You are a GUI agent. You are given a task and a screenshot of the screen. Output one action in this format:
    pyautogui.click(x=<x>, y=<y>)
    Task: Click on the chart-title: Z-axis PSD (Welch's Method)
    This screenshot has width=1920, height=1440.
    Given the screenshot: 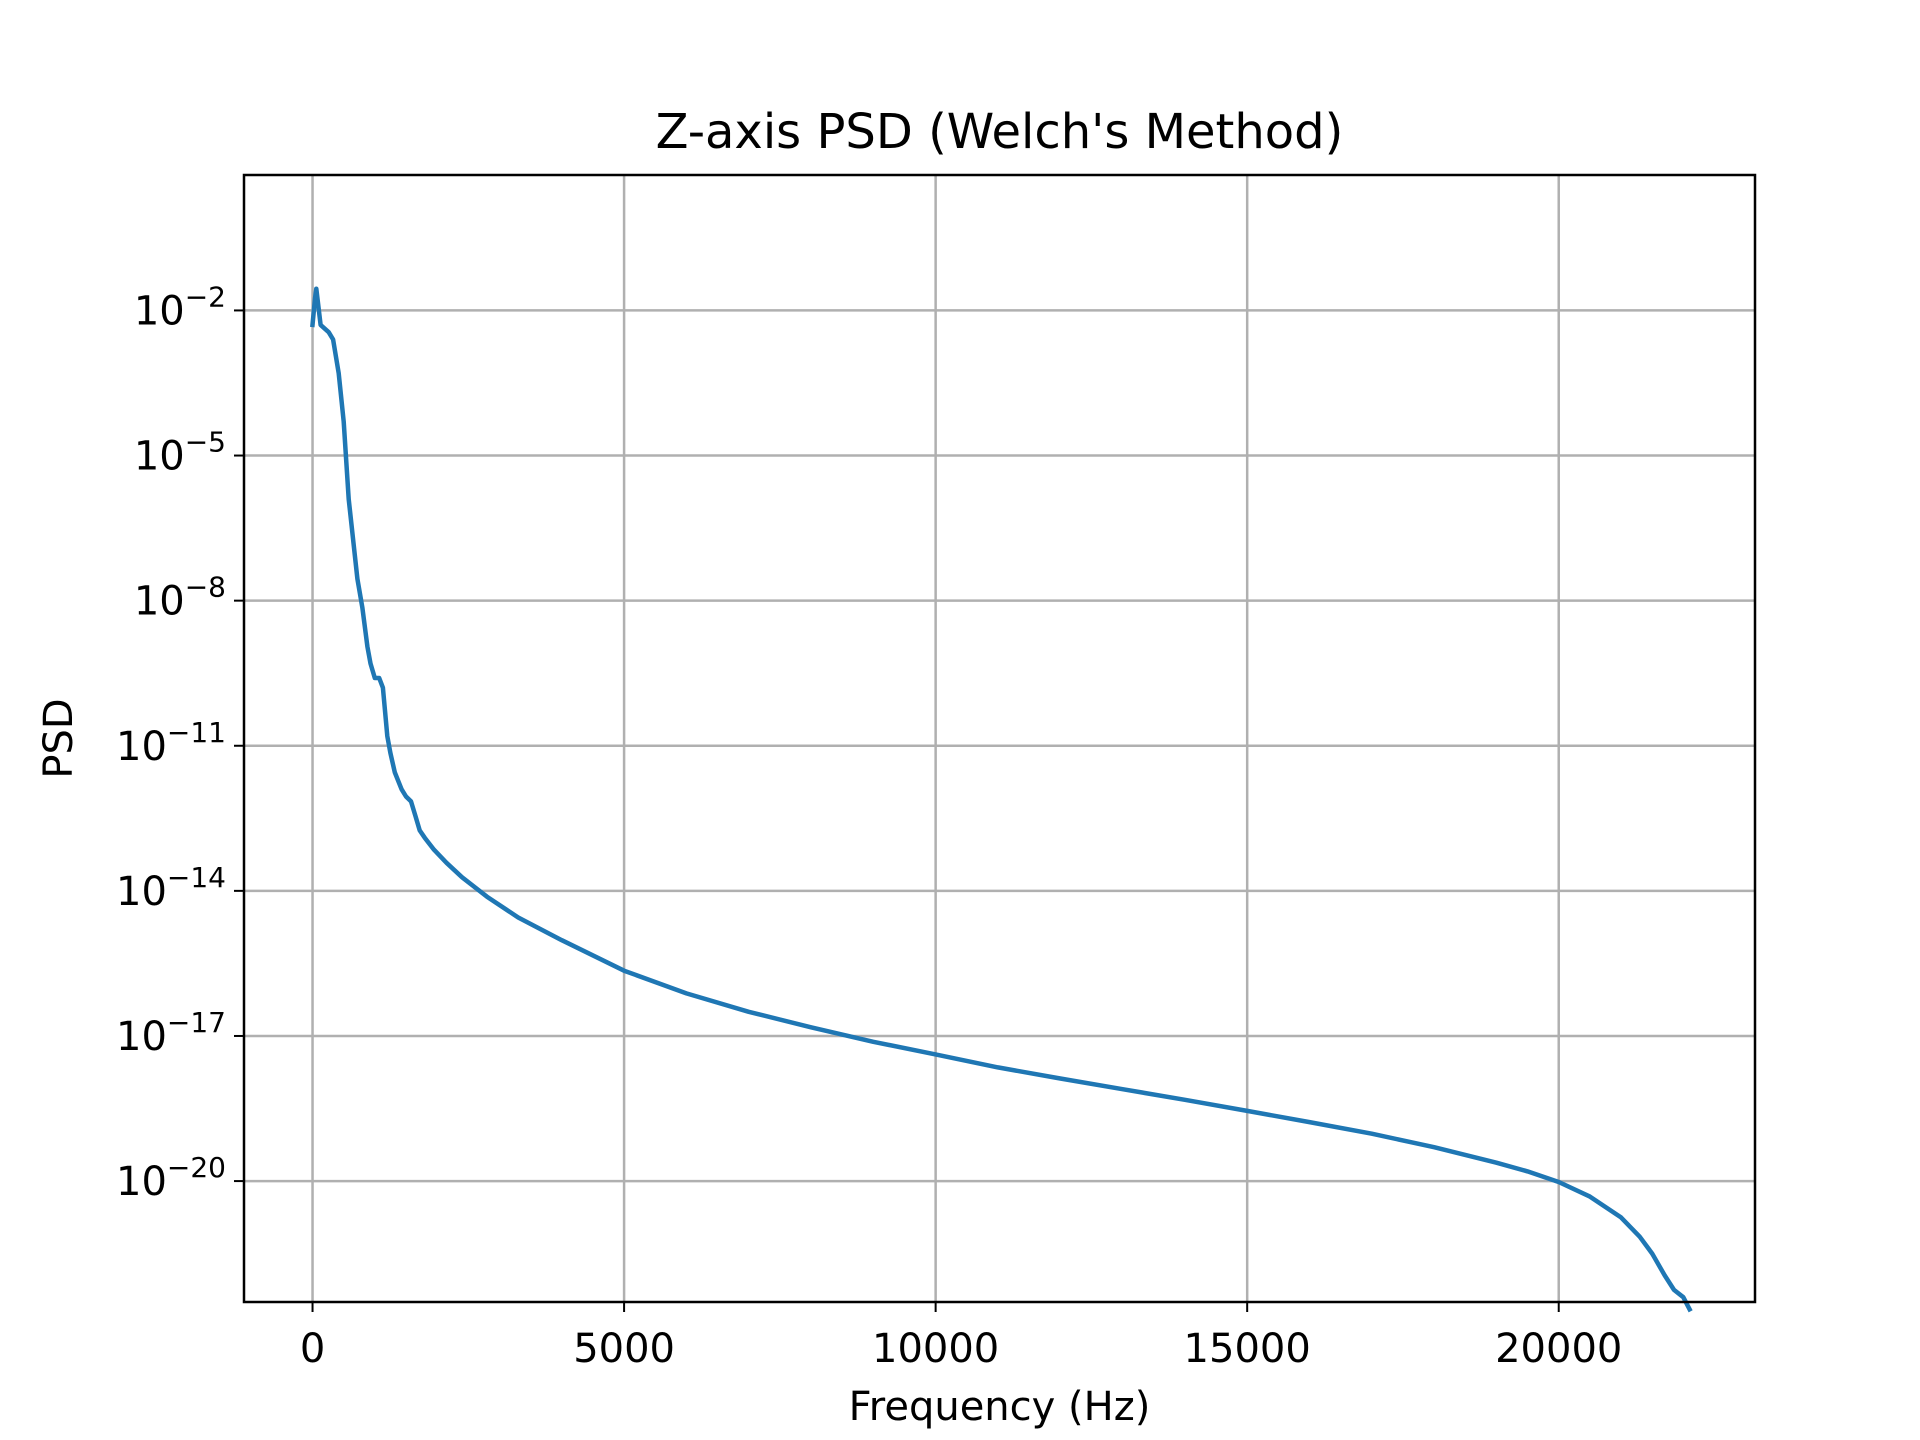 What is the action you would take?
    pyautogui.click(x=1000, y=132)
    